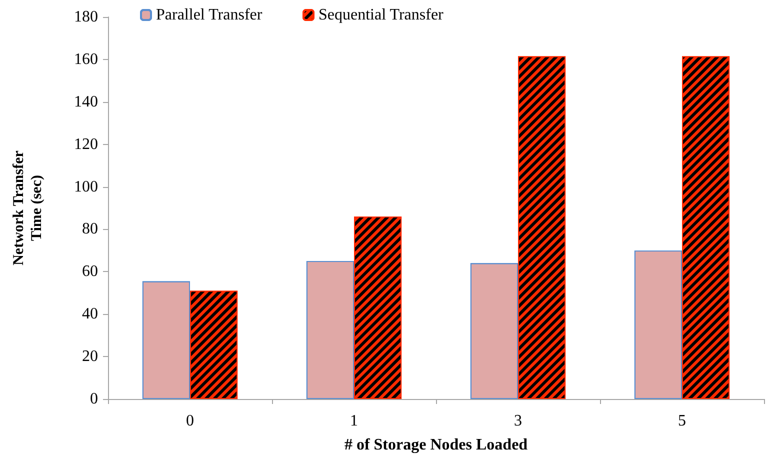 The width and height of the screenshot is (768, 462). Describe the element at coordinates (190, 421) in the screenshot. I see `x-tick-label: 0` at that location.